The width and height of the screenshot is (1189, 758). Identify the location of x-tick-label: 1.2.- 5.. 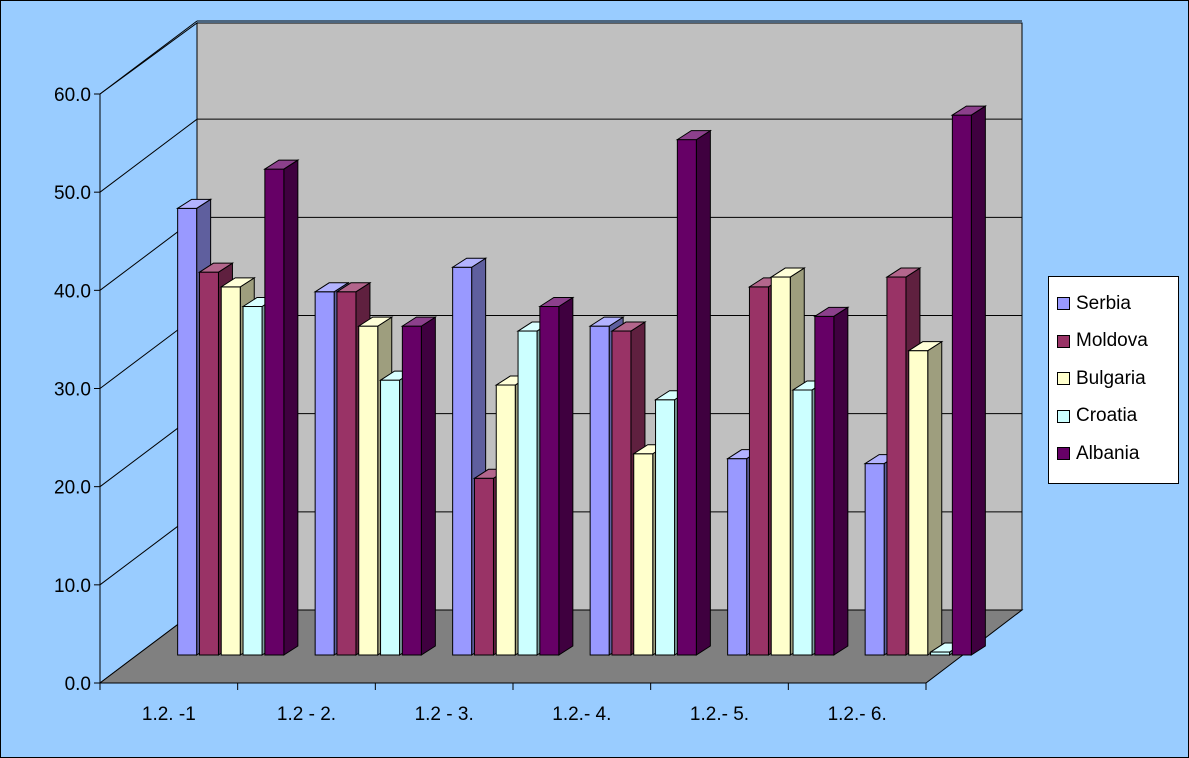
(719, 714).